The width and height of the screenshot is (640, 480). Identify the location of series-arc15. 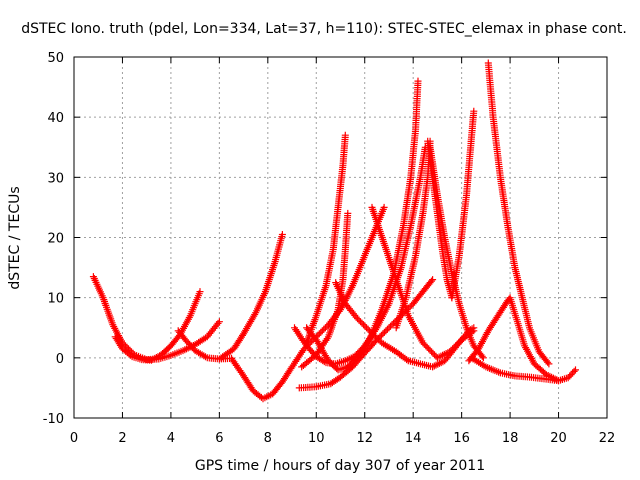
(463, 204).